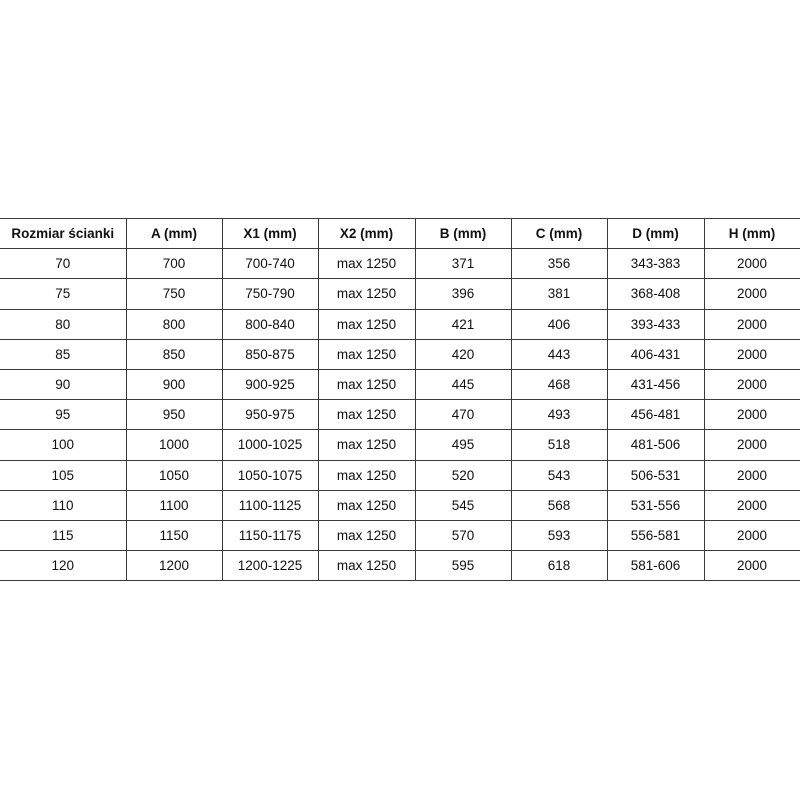 This screenshot has width=800, height=800. Describe the element at coordinates (174, 535) in the screenshot. I see `table-cell: 1150` at that location.